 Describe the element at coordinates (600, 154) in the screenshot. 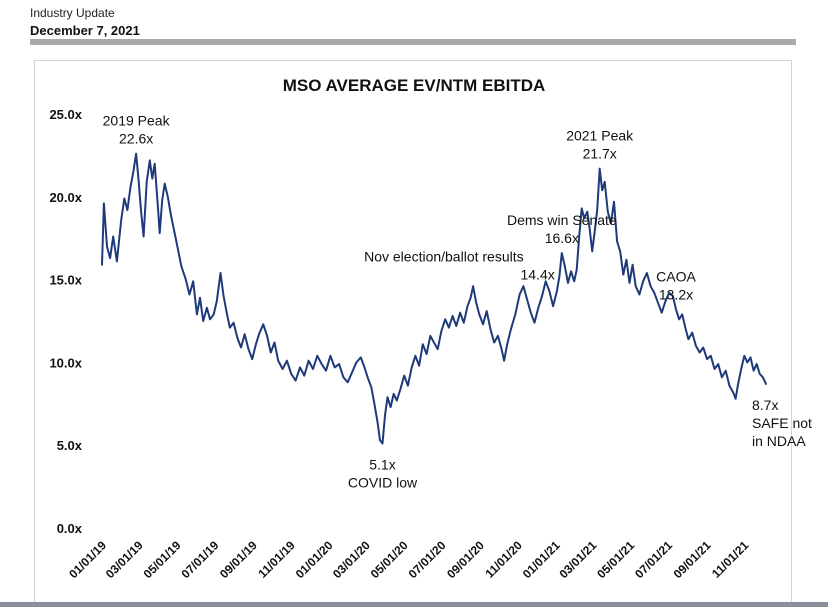

I see `annotation-label: 21.7x` at that location.